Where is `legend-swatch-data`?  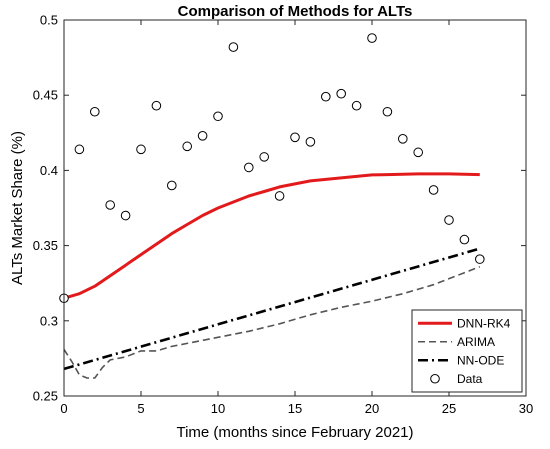 legend-swatch-data is located at coordinates (435, 378).